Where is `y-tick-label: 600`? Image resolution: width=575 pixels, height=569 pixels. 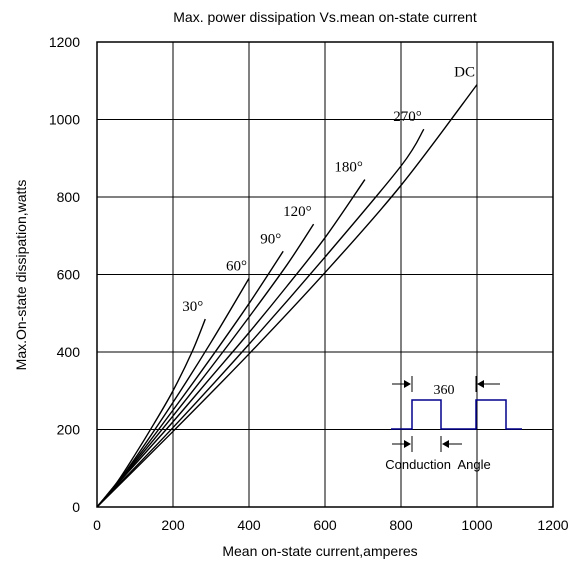 y-tick-label: 600 is located at coordinates (69, 275).